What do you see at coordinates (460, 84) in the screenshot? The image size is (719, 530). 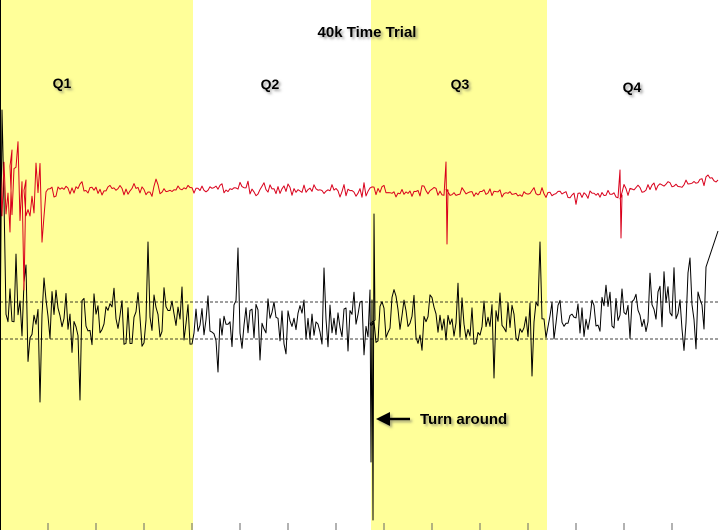 I see `quarter-label-q3: Q3` at bounding box center [460, 84].